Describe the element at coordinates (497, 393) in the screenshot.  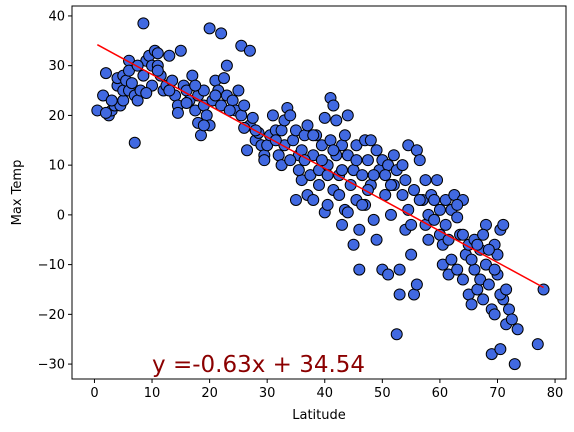
I see `x-tick-label: 70` at that location.